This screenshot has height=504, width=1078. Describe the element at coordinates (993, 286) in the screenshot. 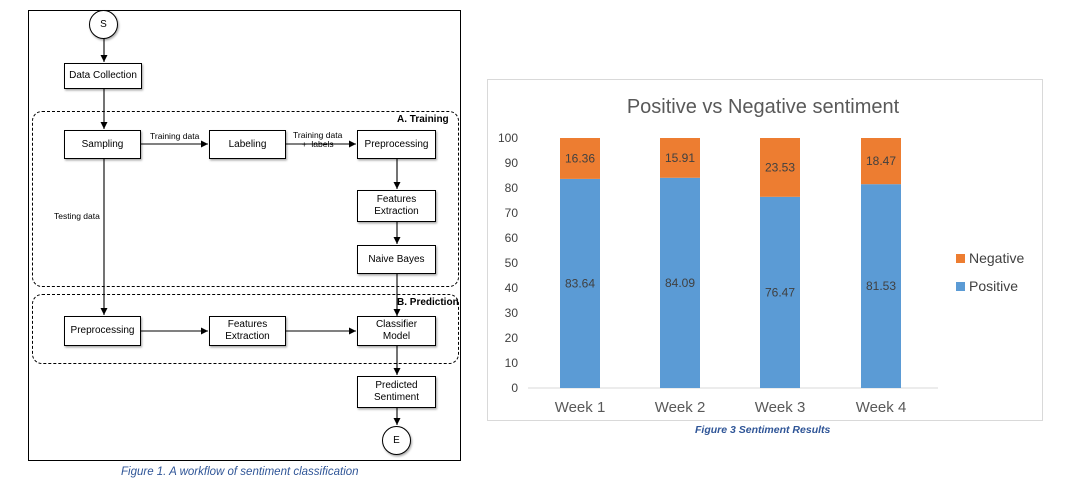

I see `legend-label-positive: Positive` at that location.